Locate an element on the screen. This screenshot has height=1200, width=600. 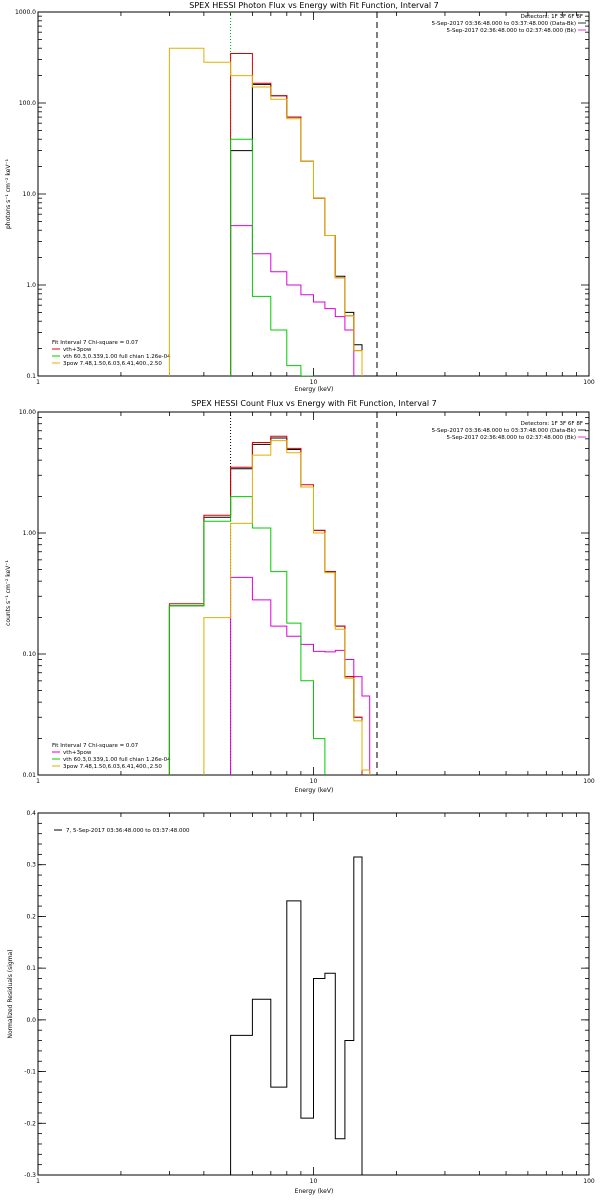
c2-x-tick-label: 10 is located at coordinates (314, 1181).